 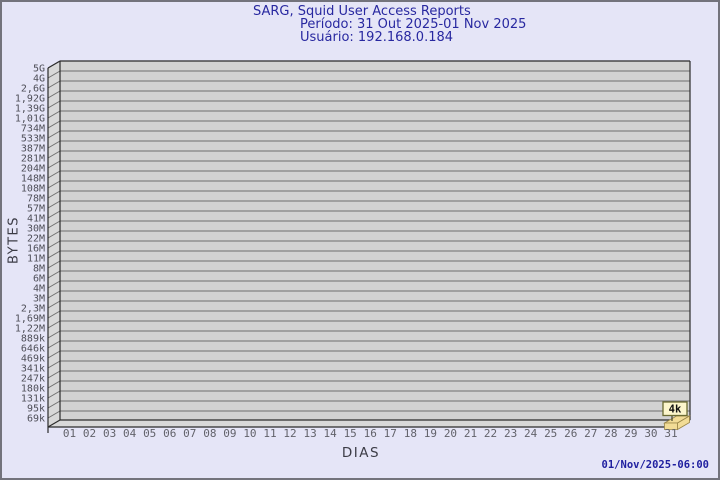 What do you see at coordinates (30, 99) in the screenshot?
I see `y-tick-label: 1,92G` at bounding box center [30, 99].